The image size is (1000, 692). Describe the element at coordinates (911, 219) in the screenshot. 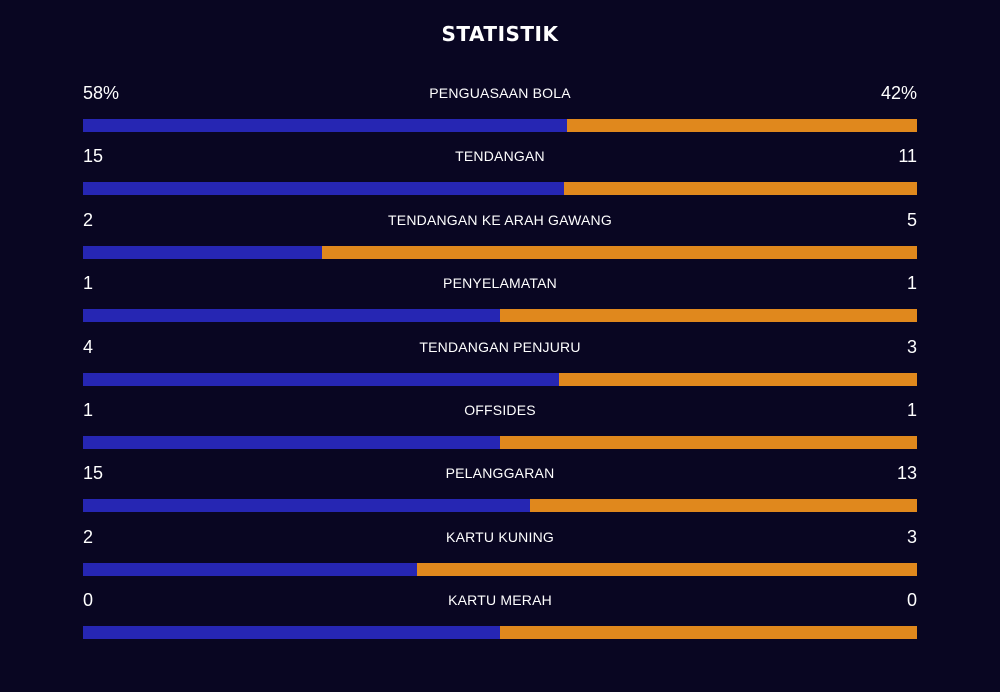

I see `away-value: 5` at that location.